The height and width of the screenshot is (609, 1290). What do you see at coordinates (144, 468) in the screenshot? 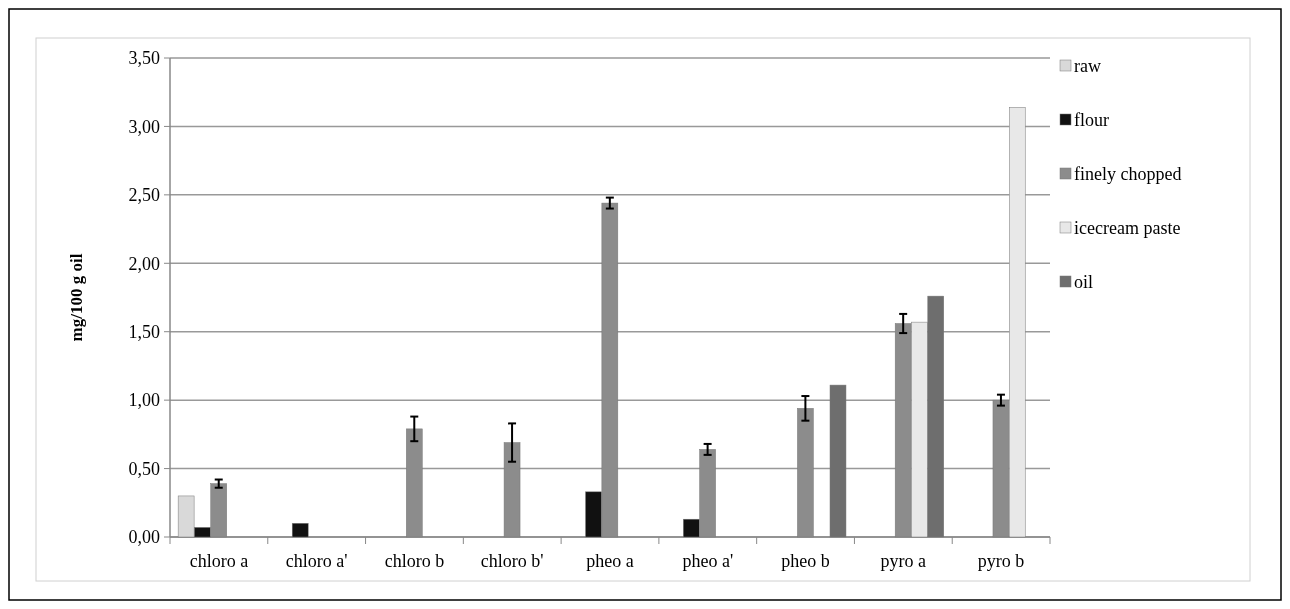
I see `y-tick-label: 0,50` at bounding box center [144, 468].